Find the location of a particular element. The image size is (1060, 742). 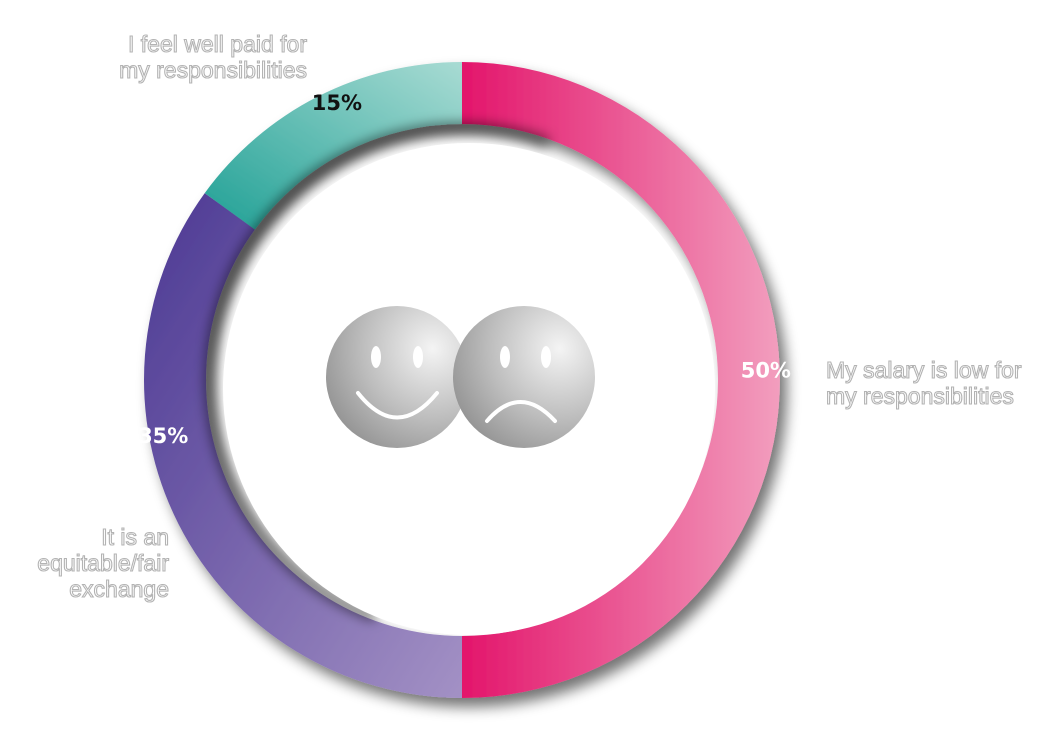

category-label-well-paid: I feel well paid for my responsibilities is located at coordinates (213, 57).